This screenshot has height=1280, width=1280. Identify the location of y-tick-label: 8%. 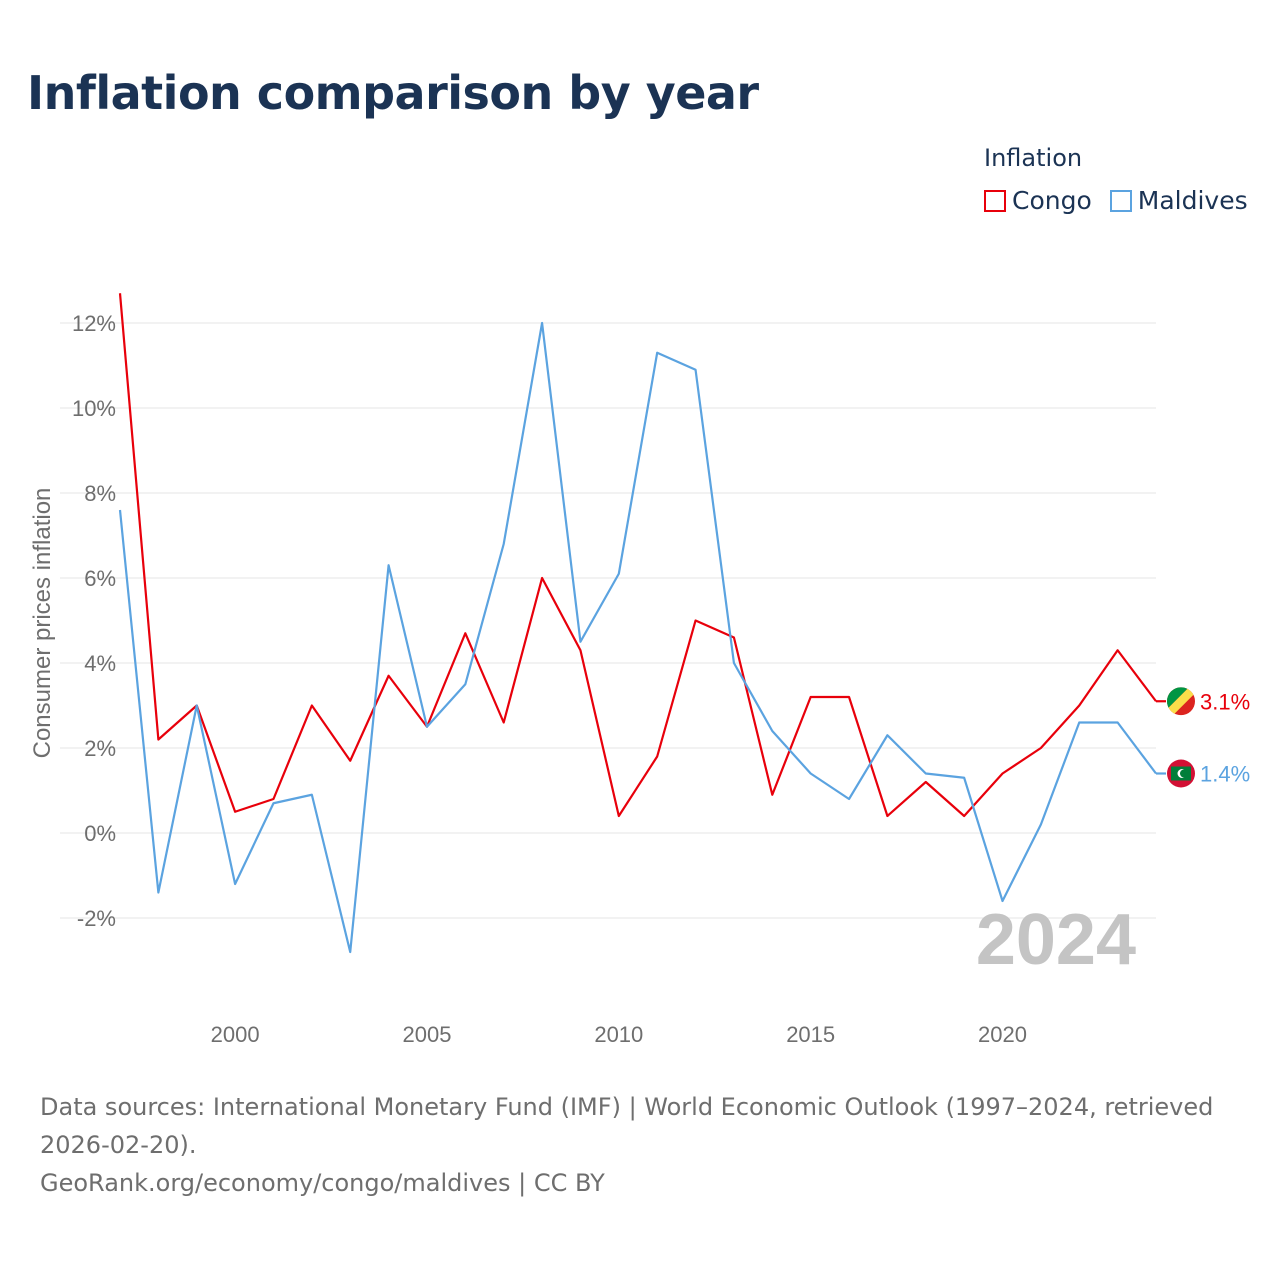
(100, 493).